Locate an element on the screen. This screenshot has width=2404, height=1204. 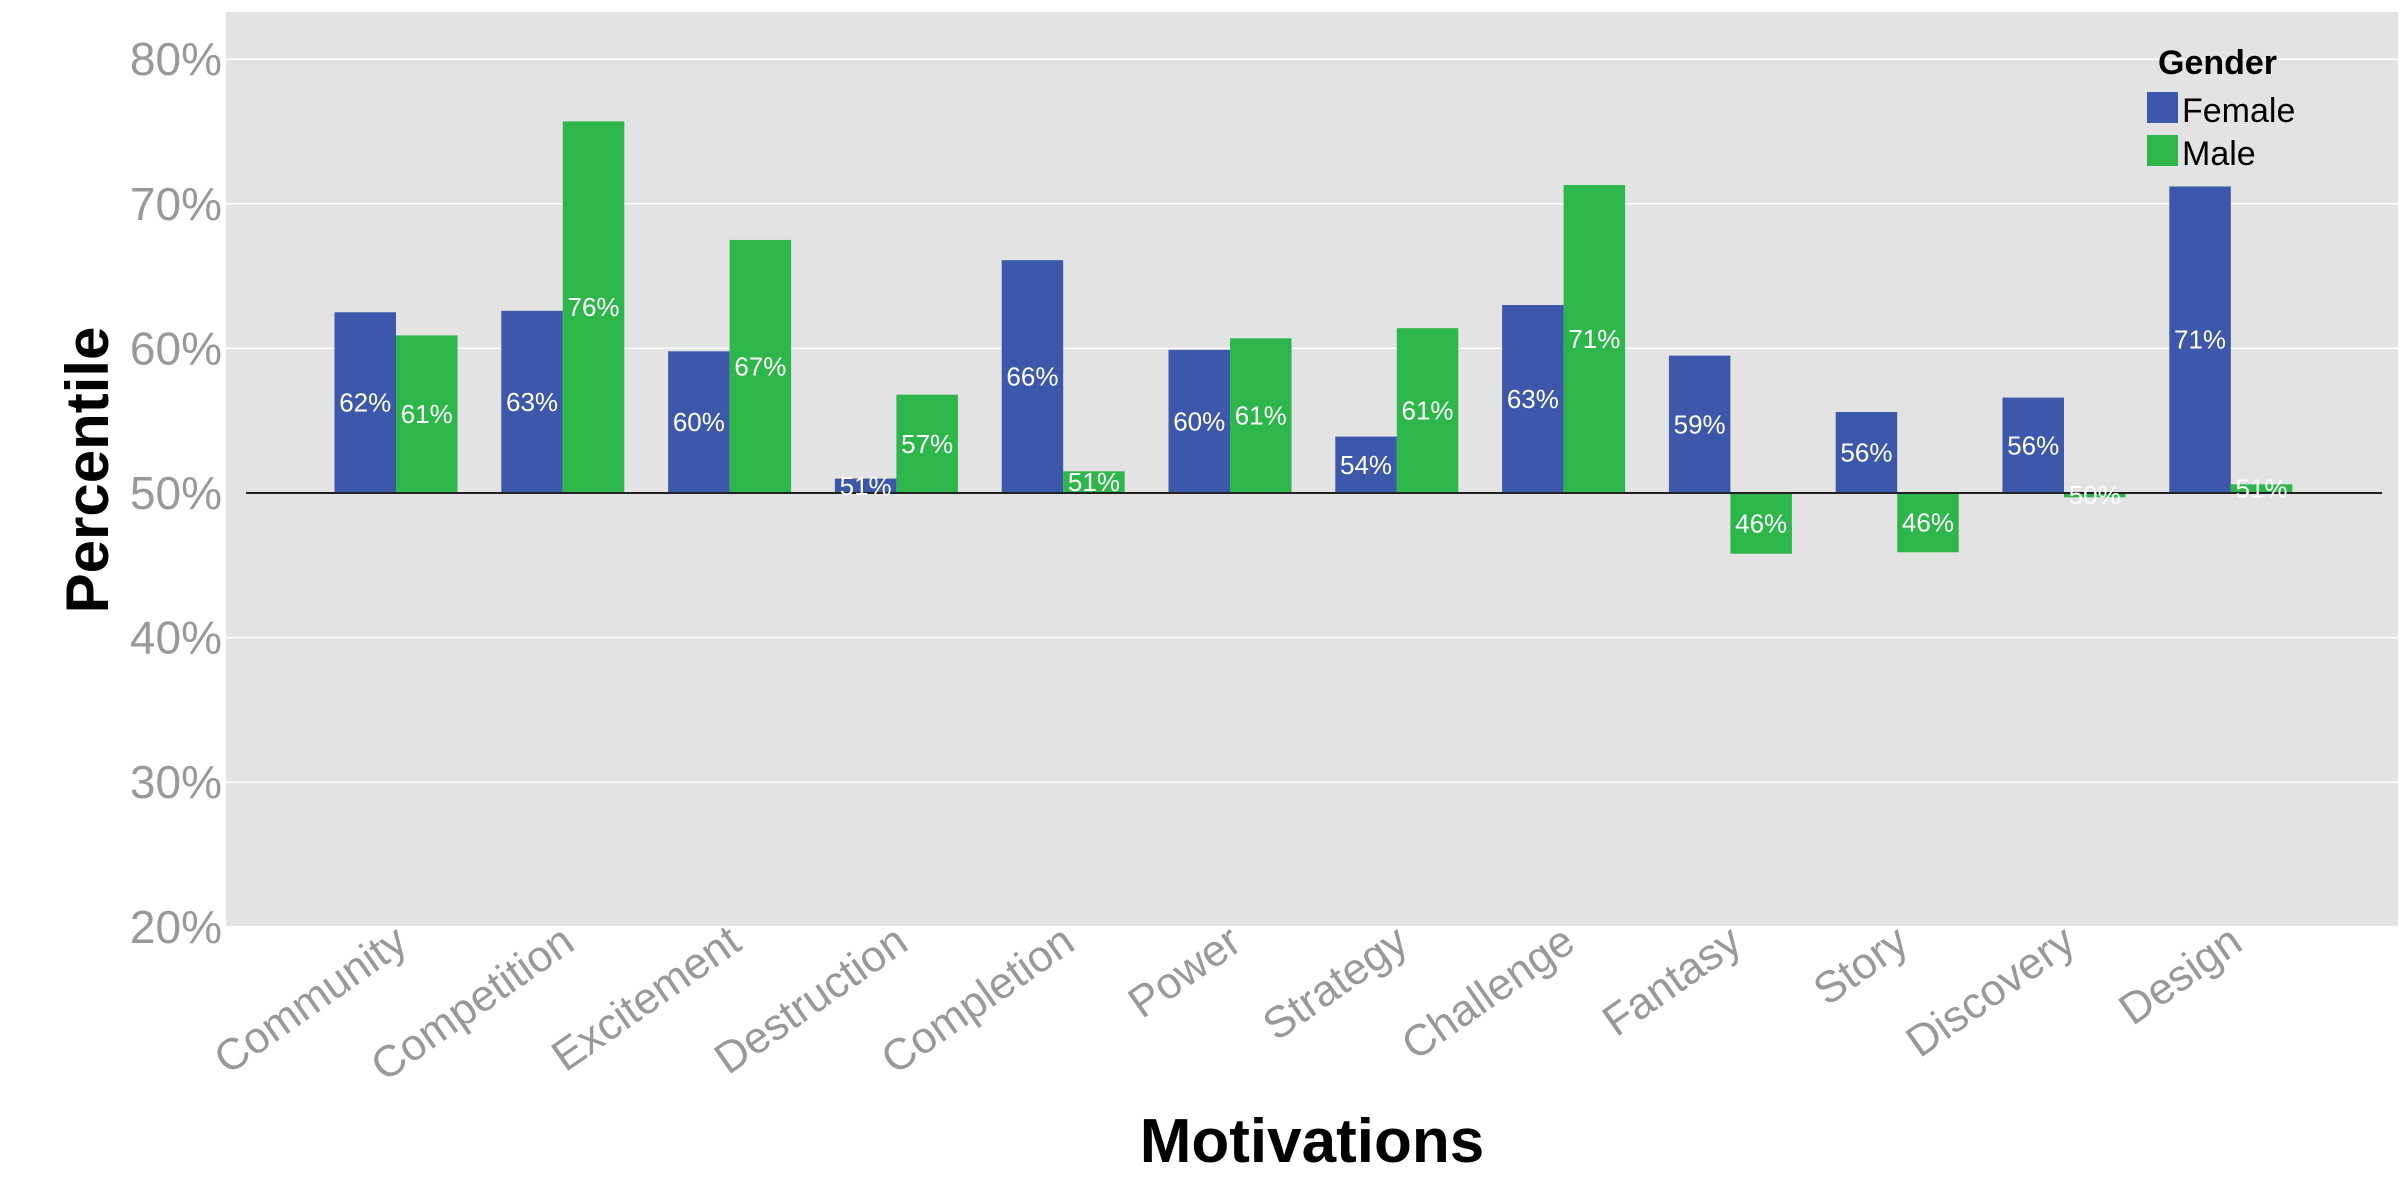
y-axis-title: Percentile is located at coordinates (87, 470).